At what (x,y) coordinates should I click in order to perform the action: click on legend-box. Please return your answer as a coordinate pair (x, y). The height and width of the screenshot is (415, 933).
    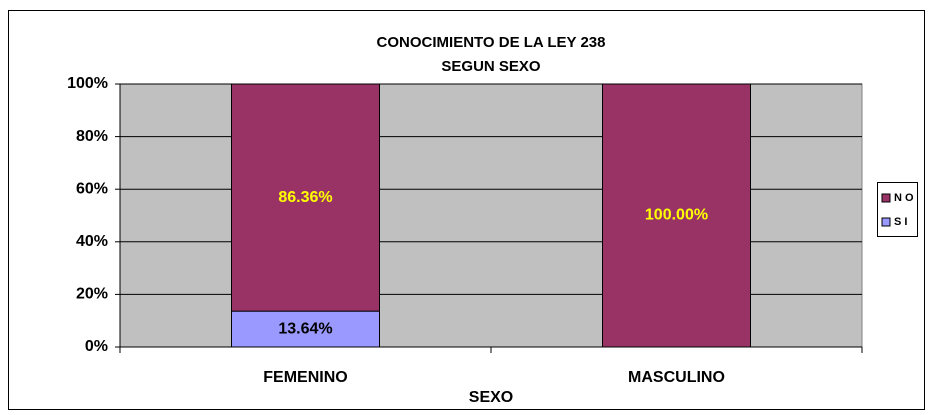
    Looking at the image, I should click on (897, 209).